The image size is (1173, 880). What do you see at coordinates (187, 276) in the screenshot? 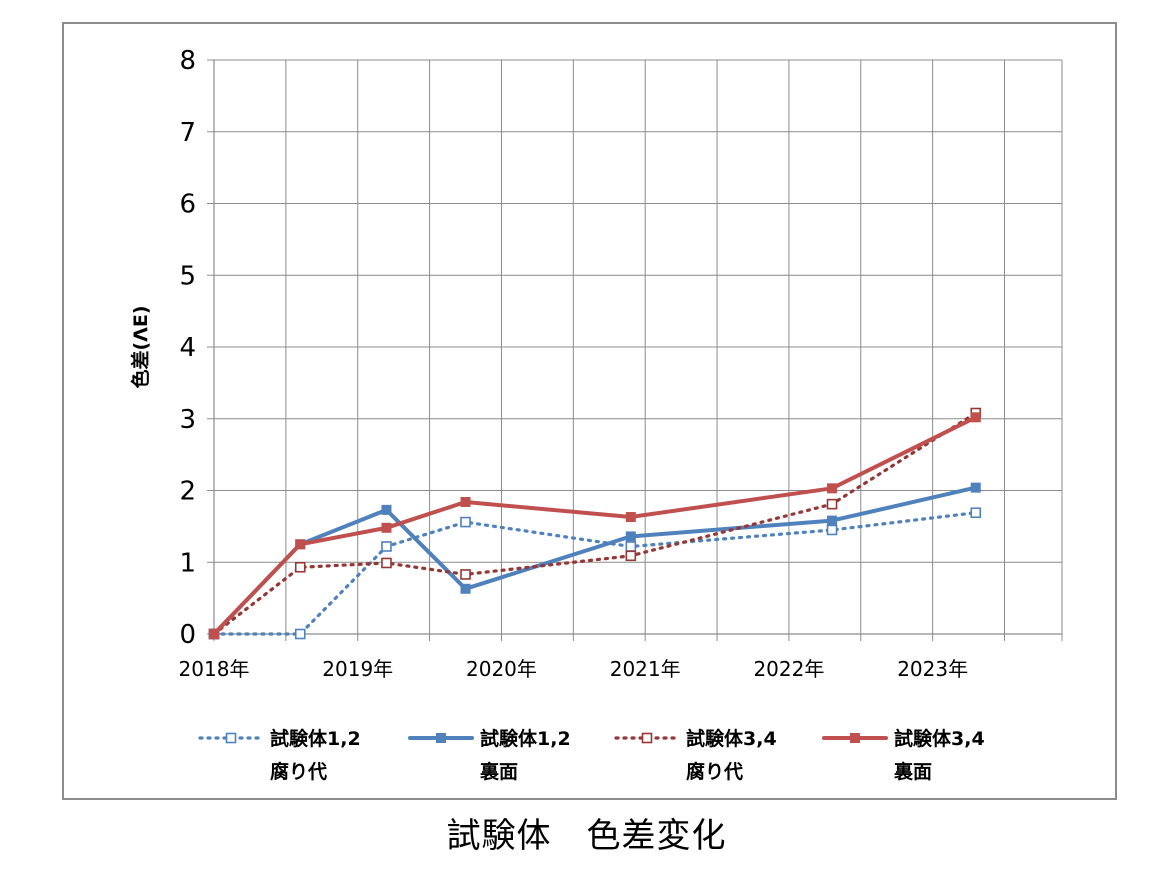
I see `y-tick-label: 5` at bounding box center [187, 276].